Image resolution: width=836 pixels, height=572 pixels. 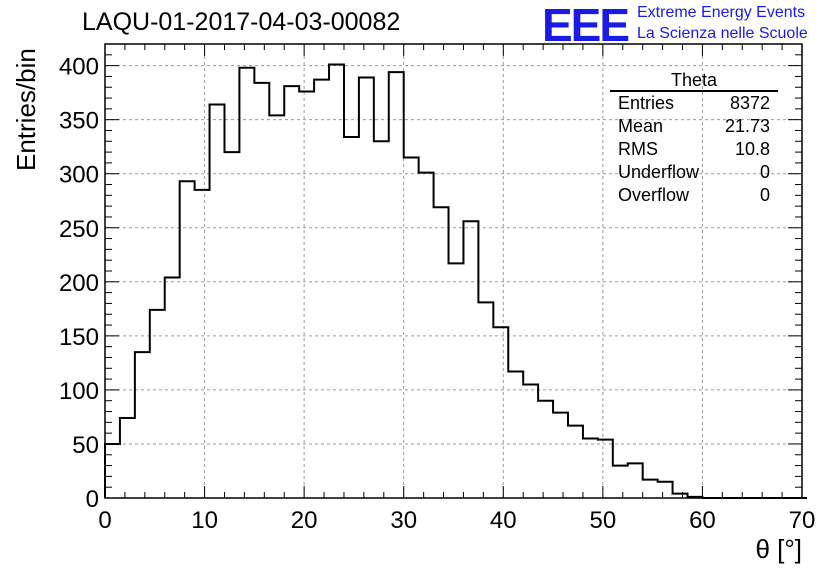 I want to click on y-tick-label: 50, so click(x=85, y=445).